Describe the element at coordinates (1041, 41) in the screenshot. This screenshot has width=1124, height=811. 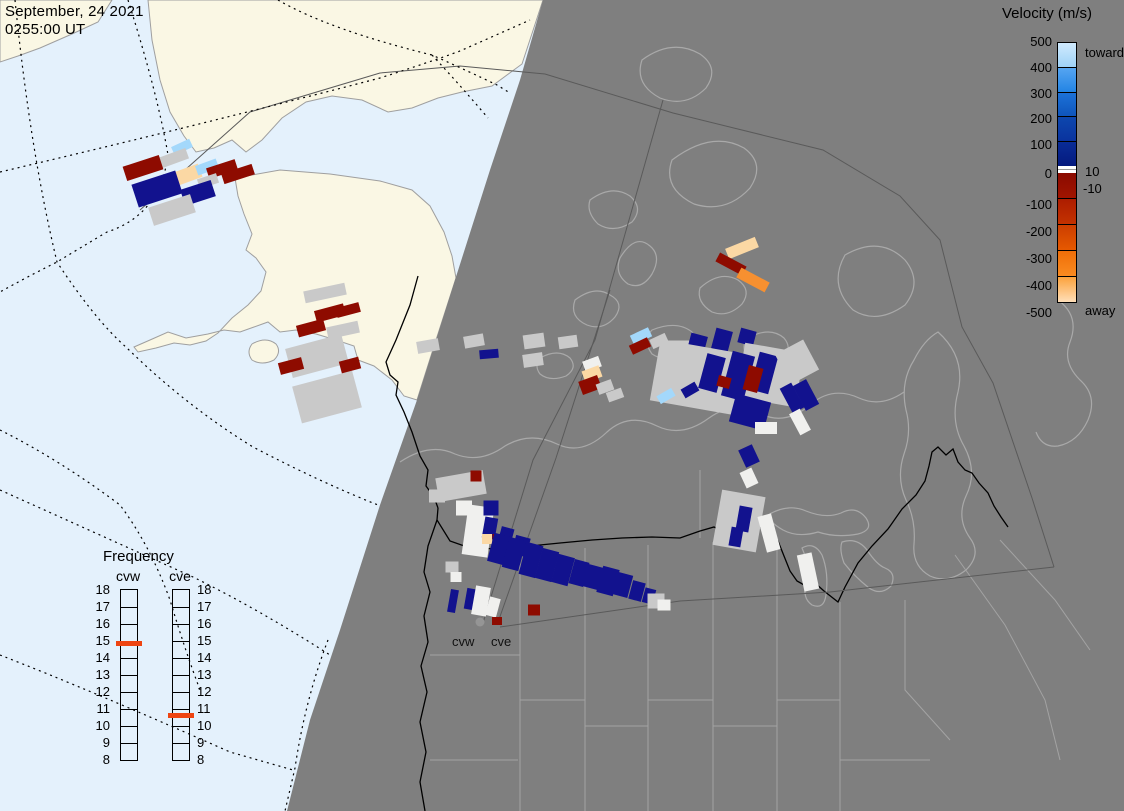
I see `velocity-tick-label: 500` at that location.